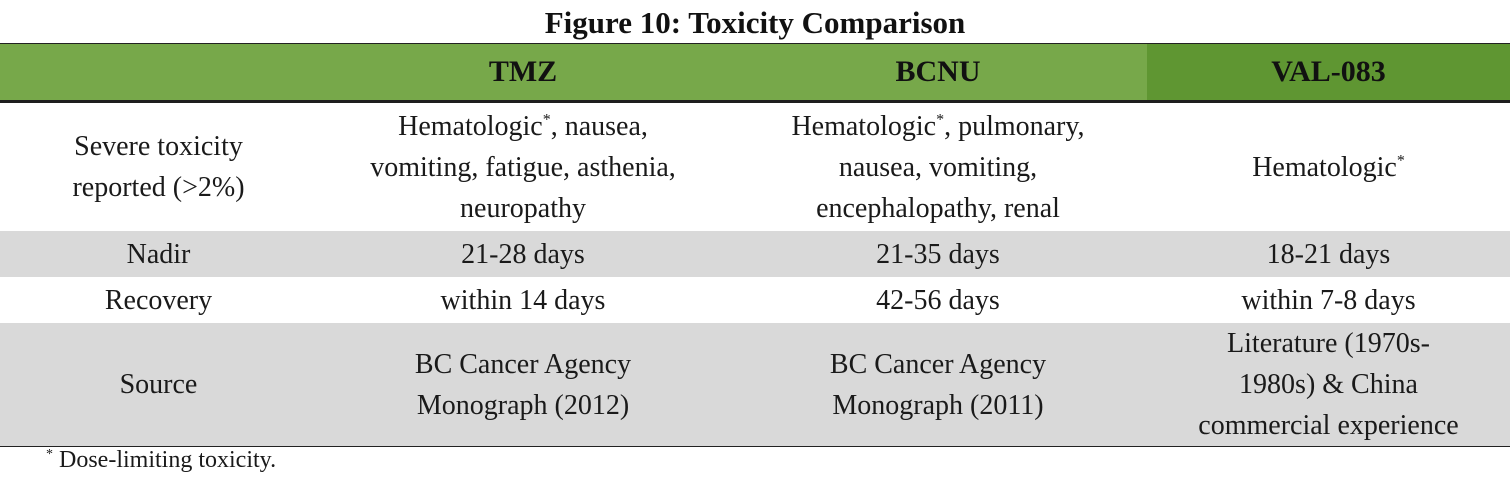 The width and height of the screenshot is (1510, 480). I want to click on cell-val-083-nadir: 18-21 days, so click(1328, 254).